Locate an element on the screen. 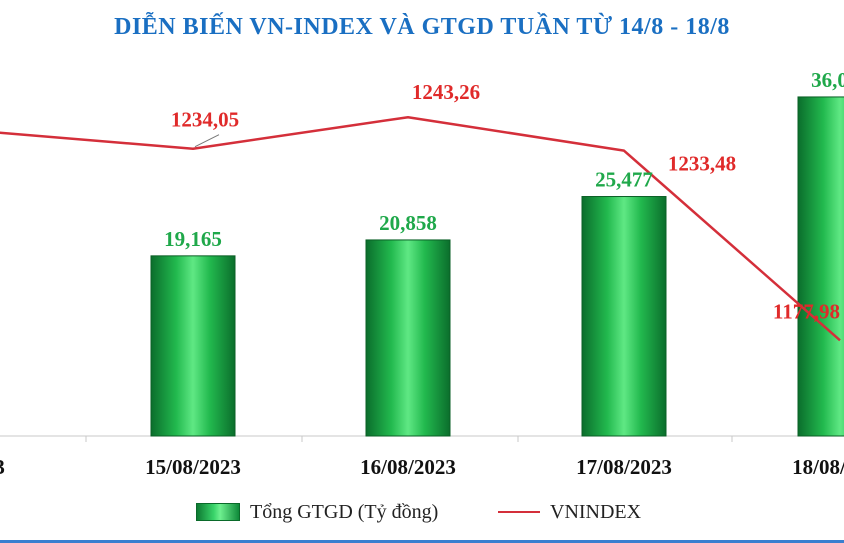 This screenshot has height=543, width=844. x-tick-label: 15/08/2023 is located at coordinates (193, 467).